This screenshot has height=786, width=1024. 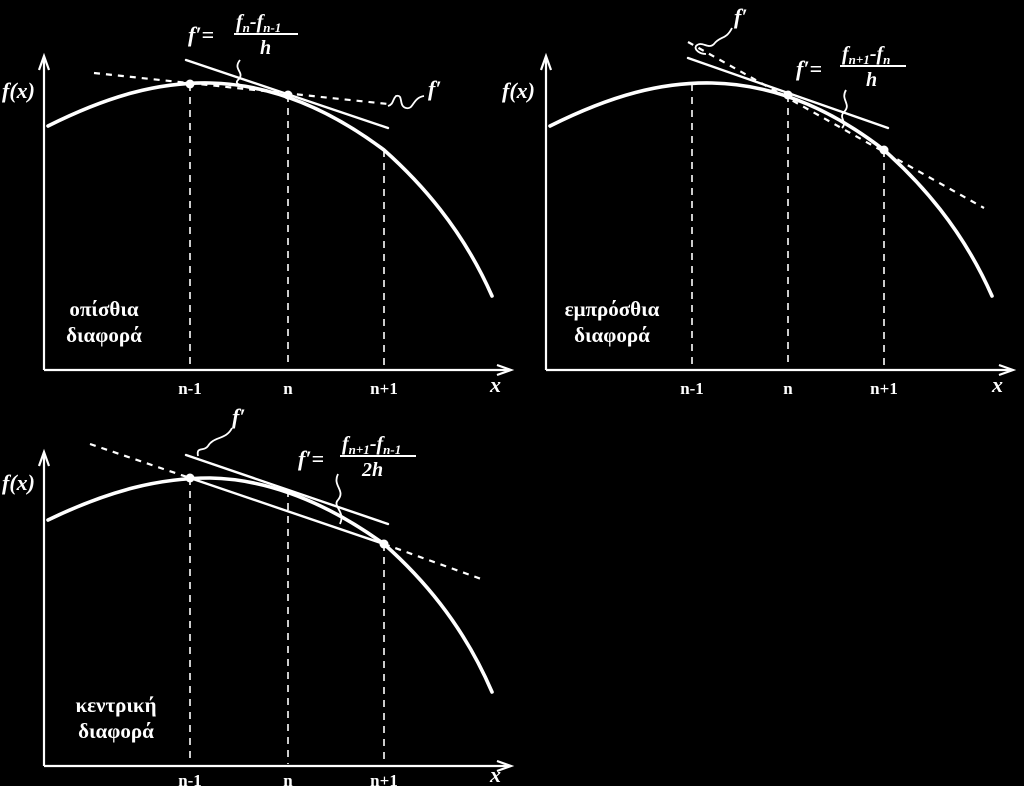 I want to click on panel-title-line1: εμπρόσθια, so click(x=612, y=309).